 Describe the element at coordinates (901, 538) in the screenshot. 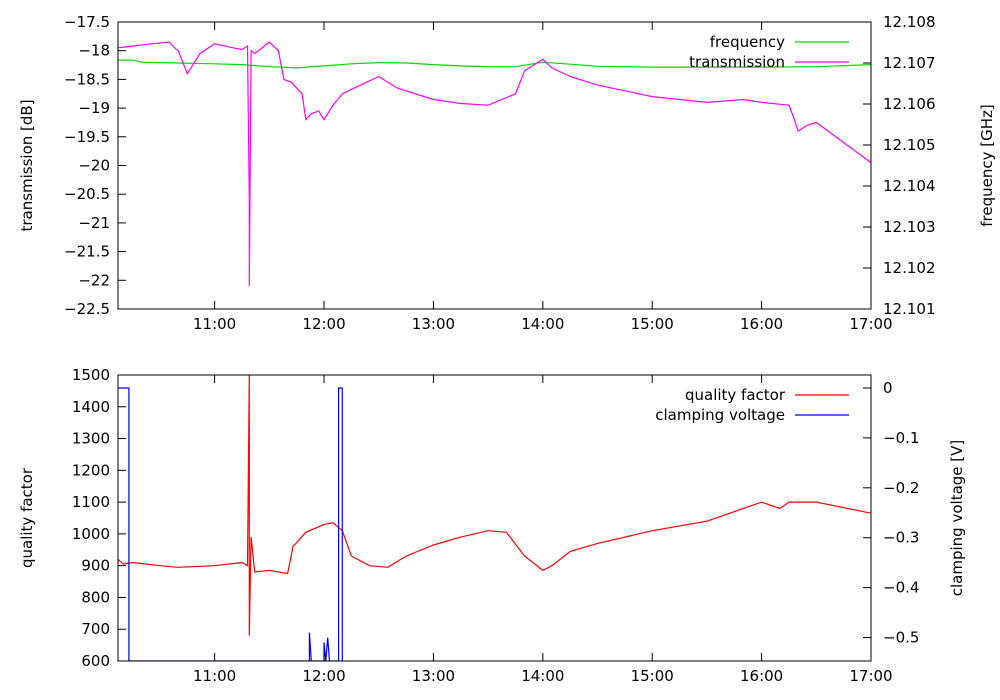

I see `y-right-tick-label: −0.3` at that location.